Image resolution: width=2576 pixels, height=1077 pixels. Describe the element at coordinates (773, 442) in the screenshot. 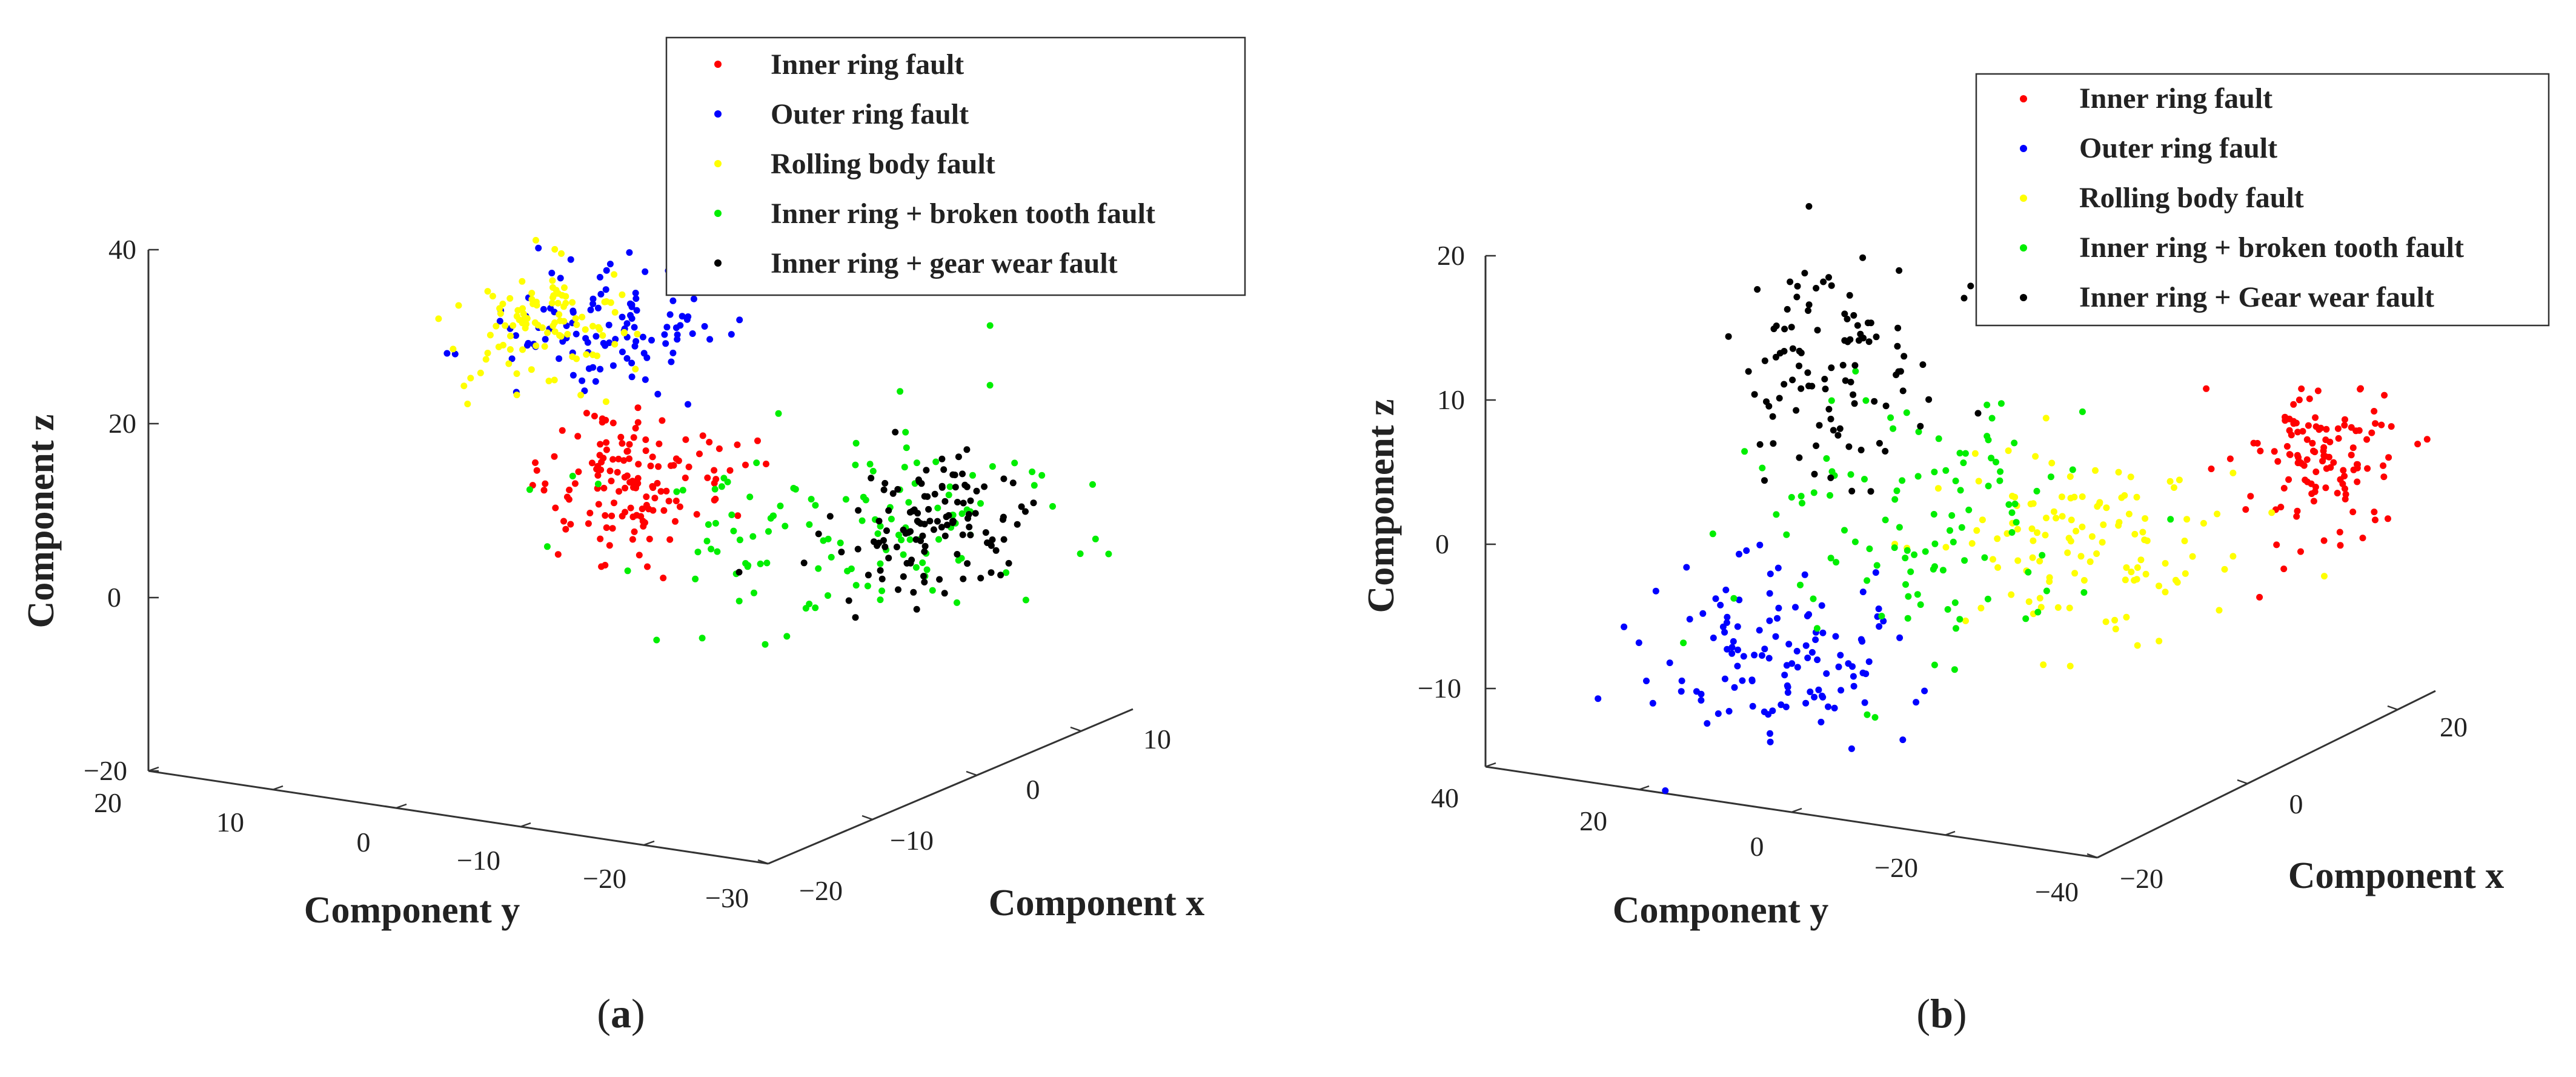

I see `chart-a-points` at that location.